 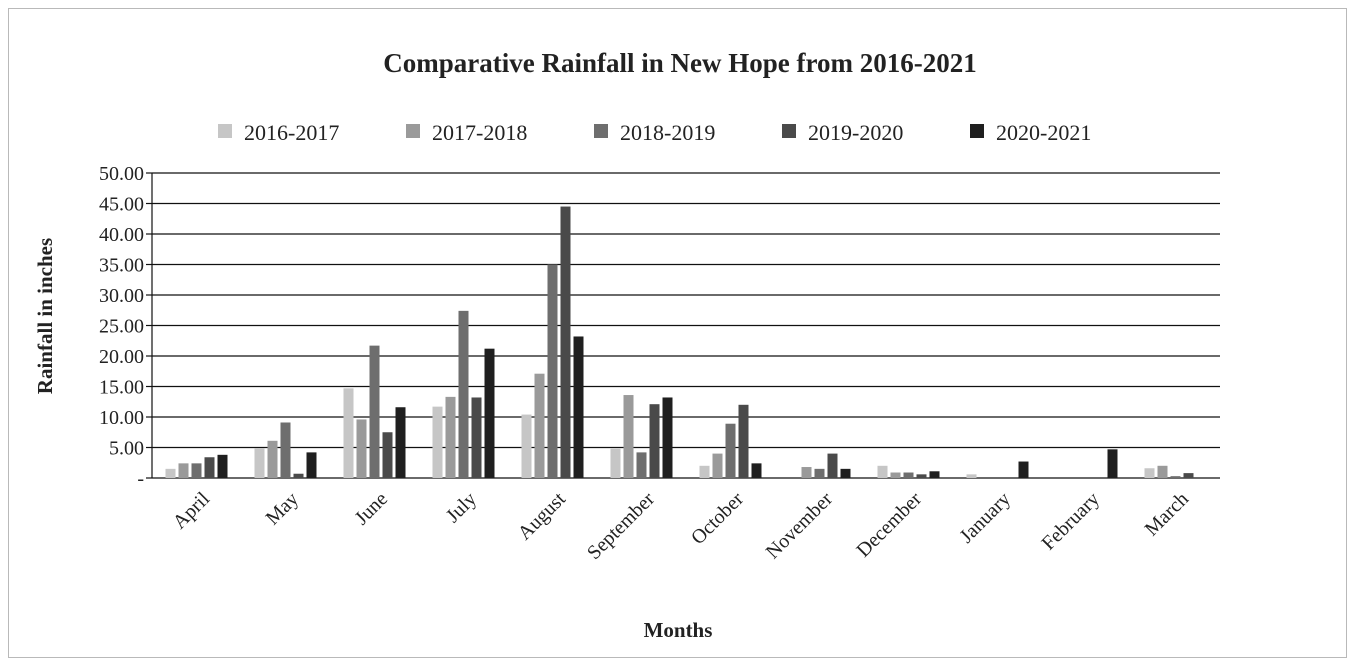 I want to click on y-tick-label: 15.00, so click(x=121, y=388).